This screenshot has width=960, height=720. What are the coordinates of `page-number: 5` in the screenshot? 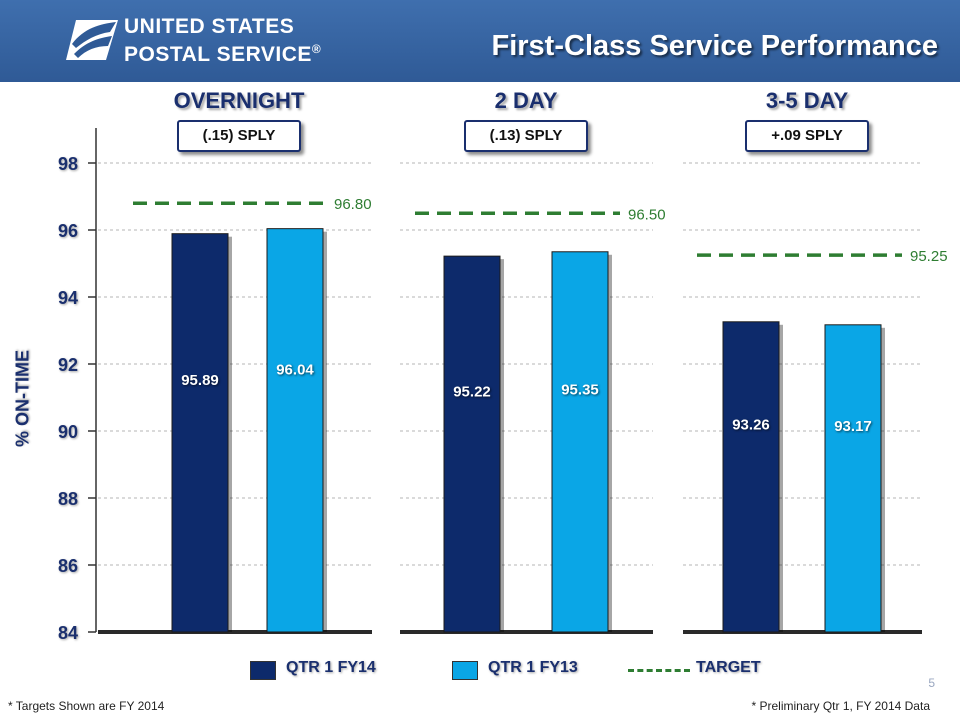 It's located at (931, 683).